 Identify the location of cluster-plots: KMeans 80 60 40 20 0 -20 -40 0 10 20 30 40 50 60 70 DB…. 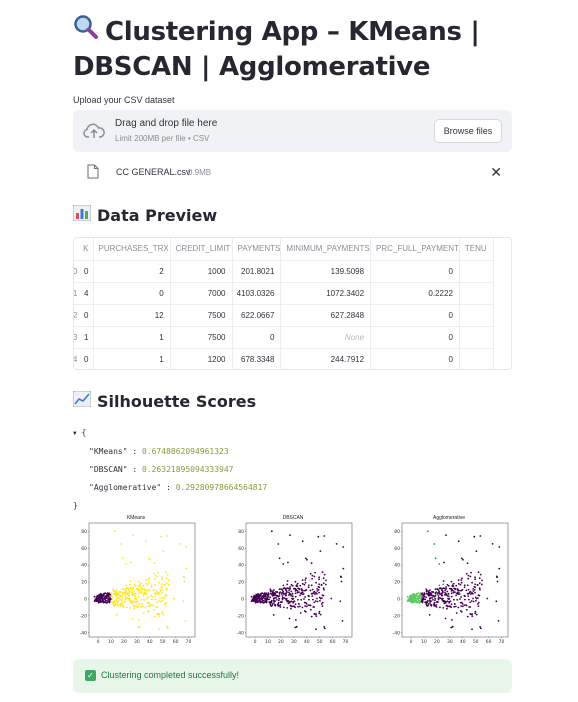
(292, 582).